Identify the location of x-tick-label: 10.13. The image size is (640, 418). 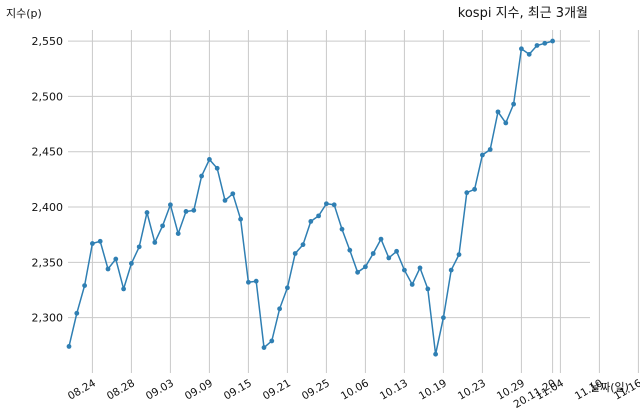
(394, 389).